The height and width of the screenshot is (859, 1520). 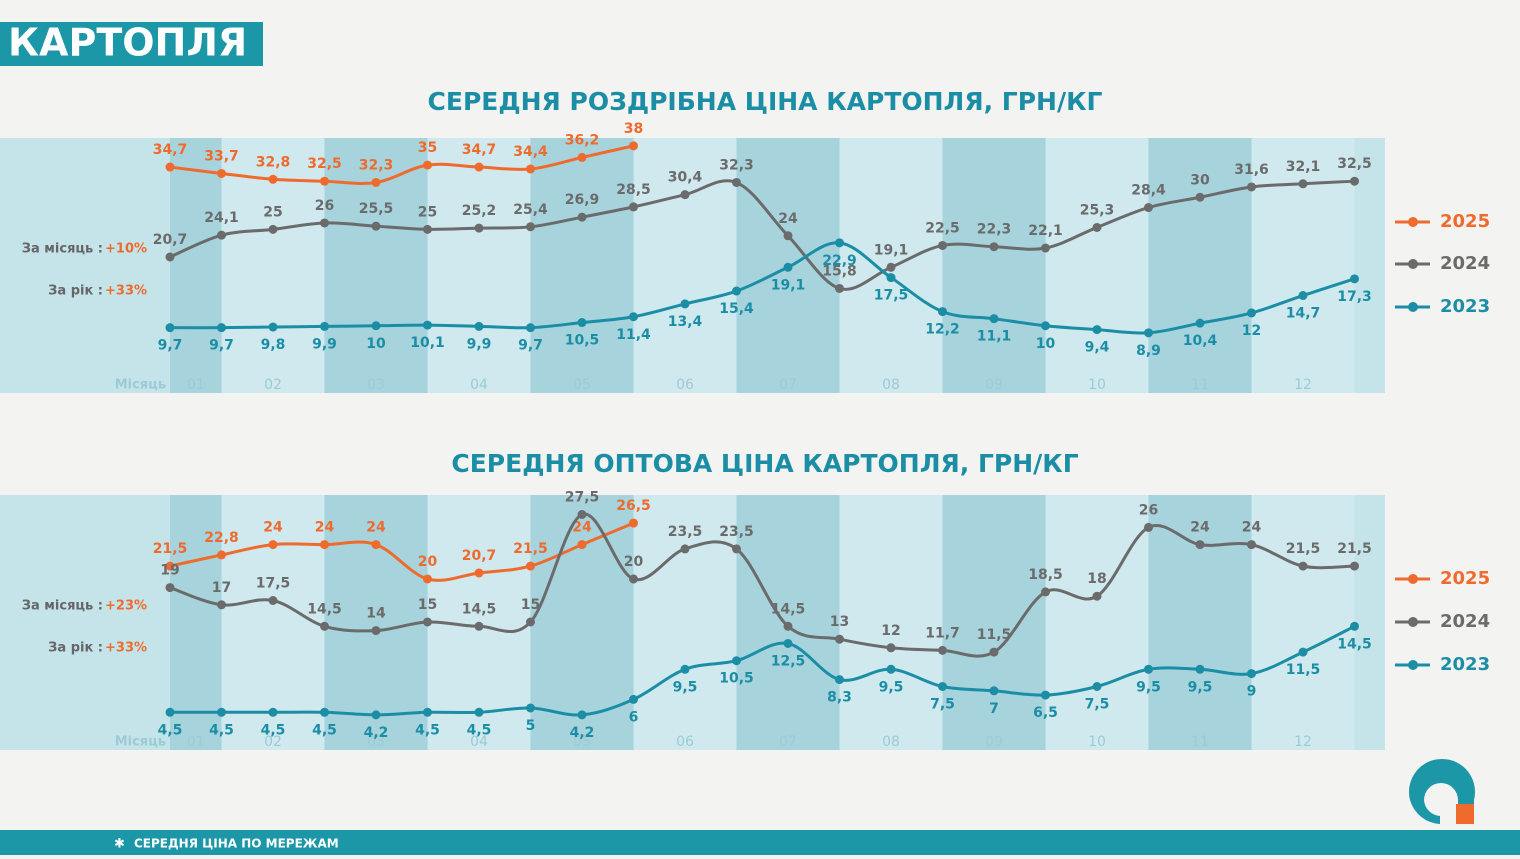 I want to click on footer-star: ✱, so click(x=119, y=844).